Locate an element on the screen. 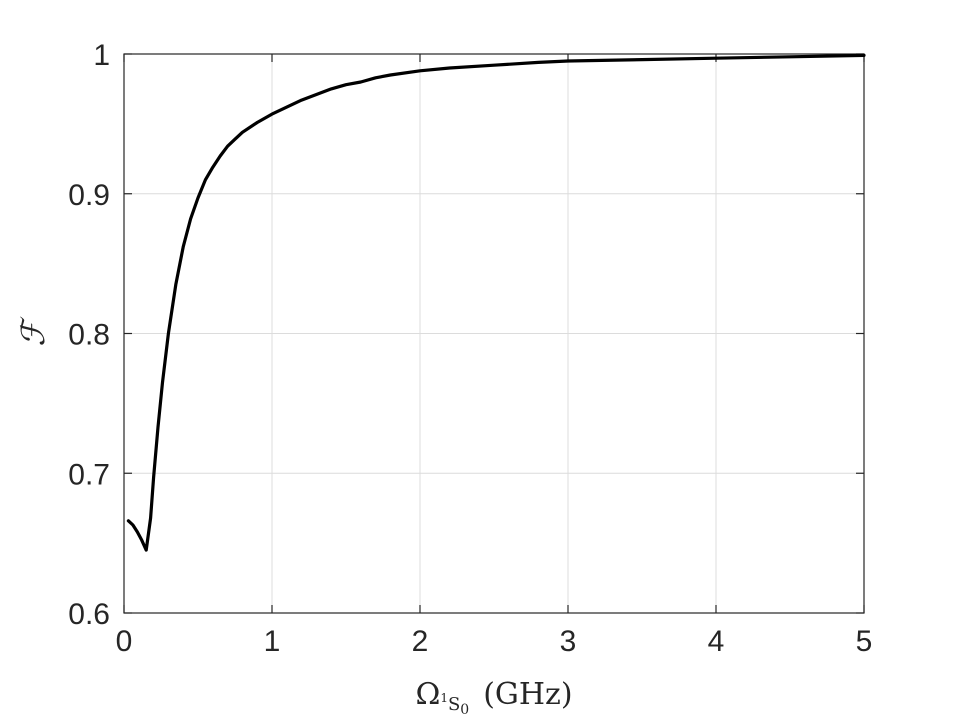 This screenshot has width=955, height=716. x-tick-label: 5 is located at coordinates (864, 641).